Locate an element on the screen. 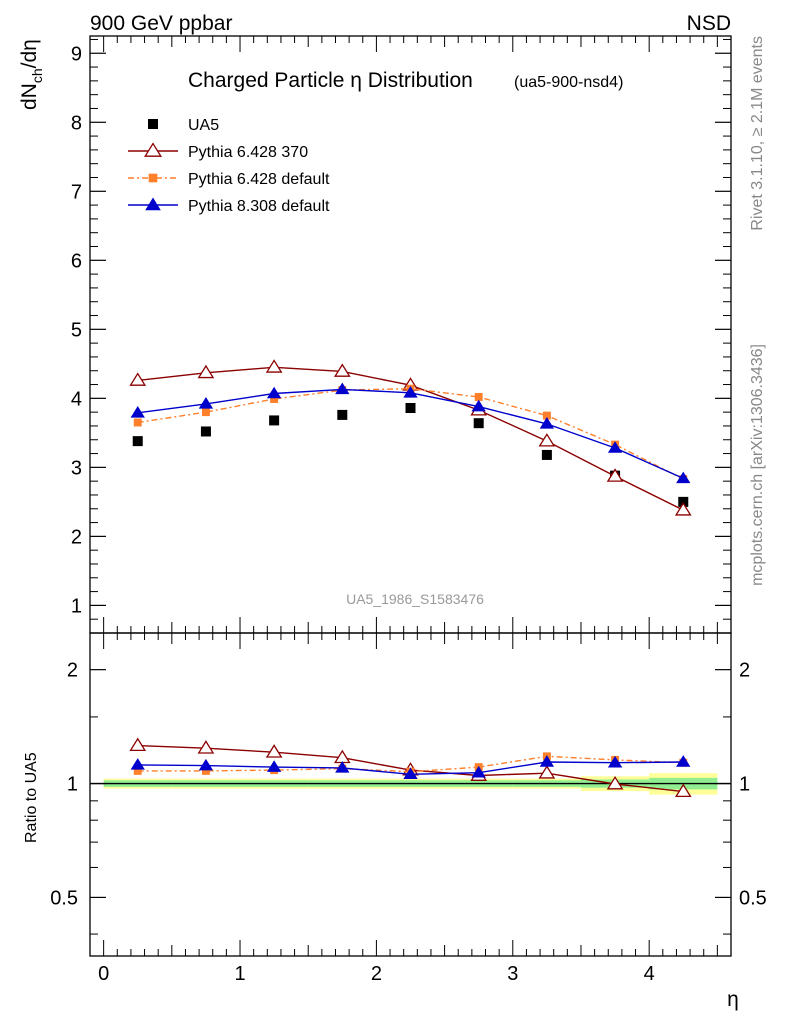  ratio-y-tick-label-right: 0.5 is located at coordinates (753, 898).